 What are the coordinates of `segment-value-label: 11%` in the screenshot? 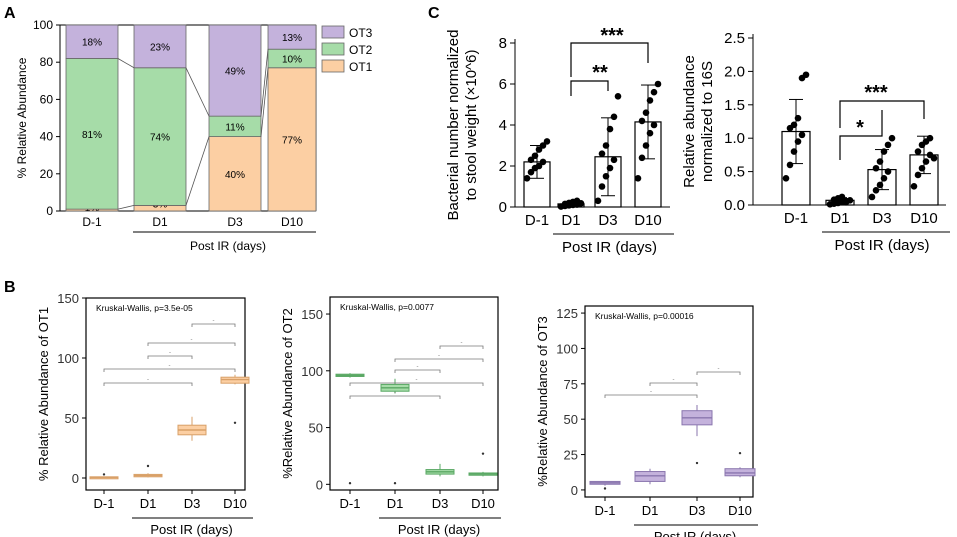 It's located at (234, 127).